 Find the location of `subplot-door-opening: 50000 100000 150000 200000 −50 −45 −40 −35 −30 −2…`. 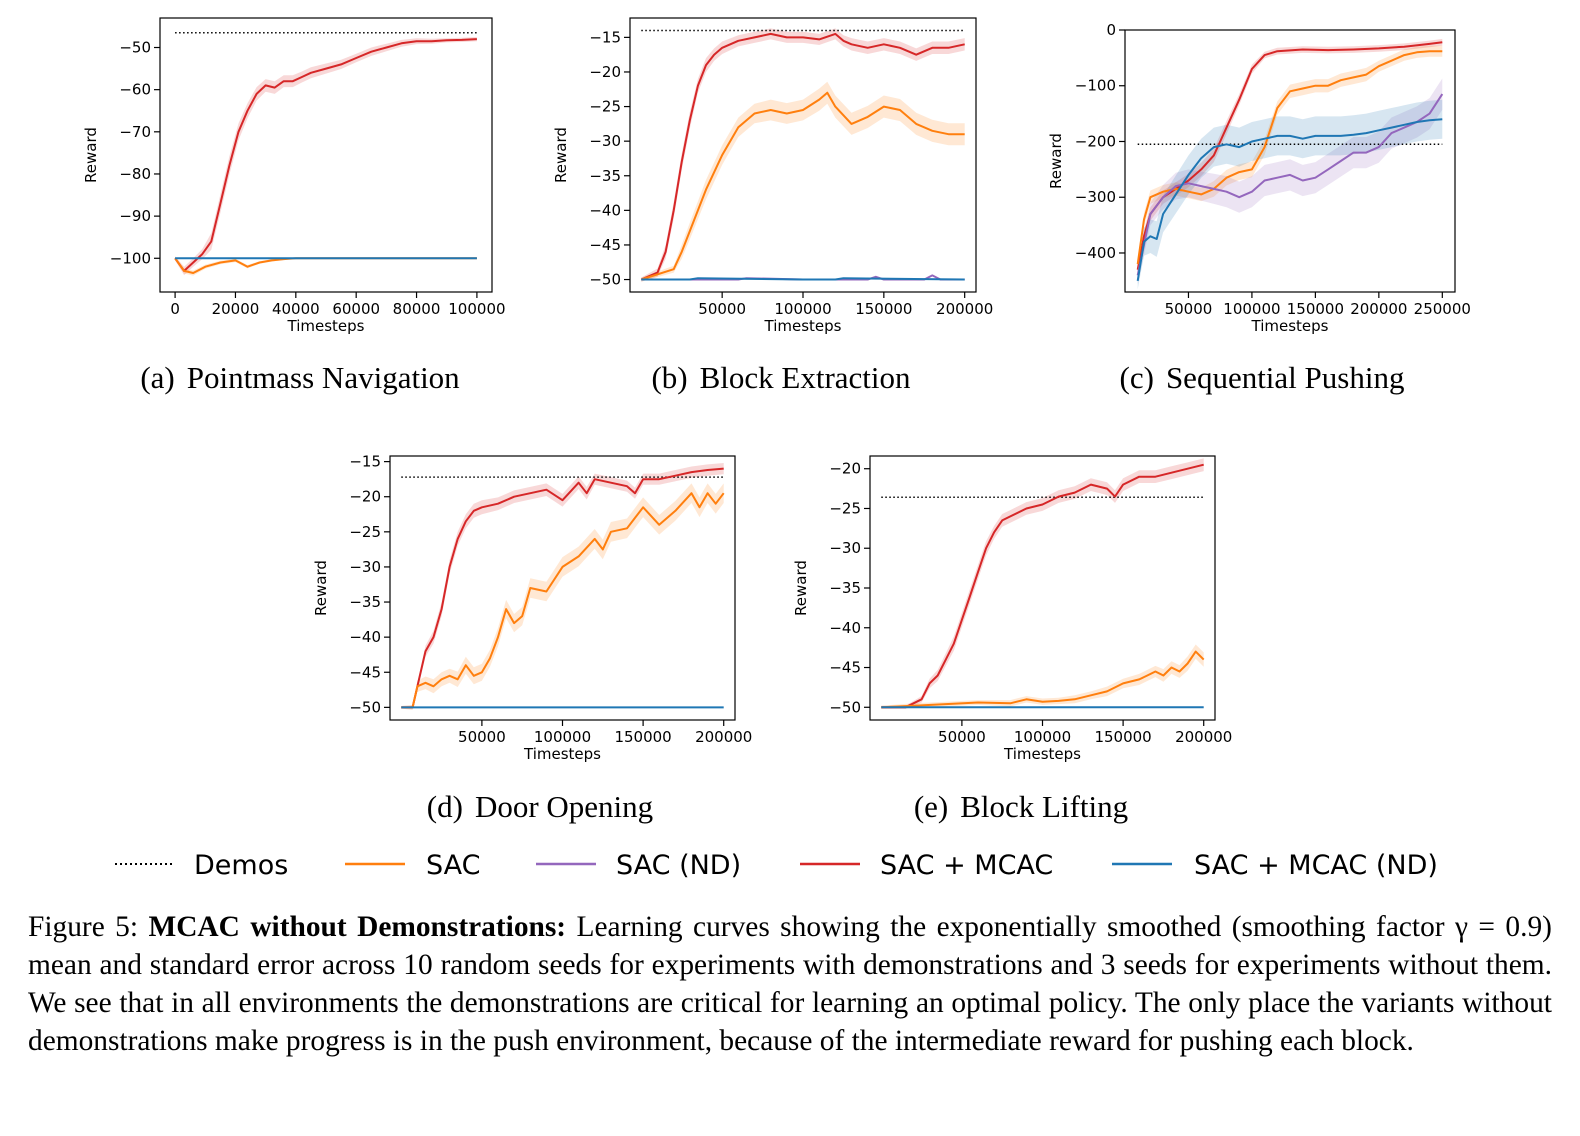

subplot-door-opening: 50000 100000 150000 200000 −50 −45 −40 −35 −30 −2… is located at coordinates (532, 608).